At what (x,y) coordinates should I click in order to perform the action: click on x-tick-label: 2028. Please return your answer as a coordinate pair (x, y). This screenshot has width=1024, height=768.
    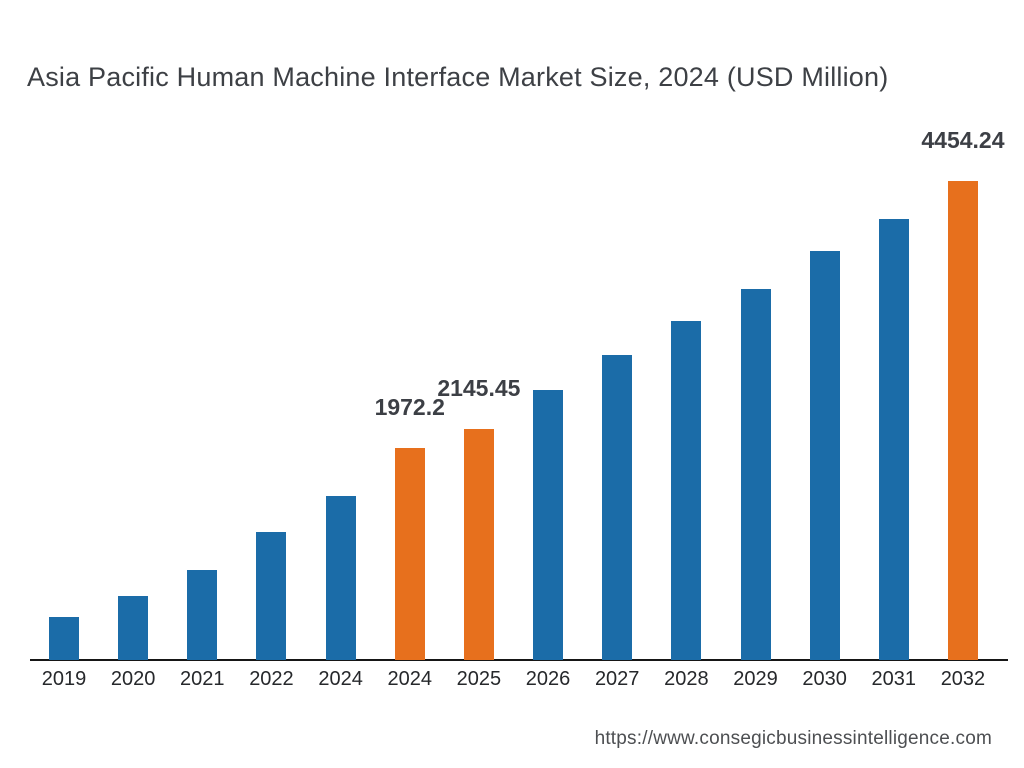
    Looking at the image, I should click on (686, 679).